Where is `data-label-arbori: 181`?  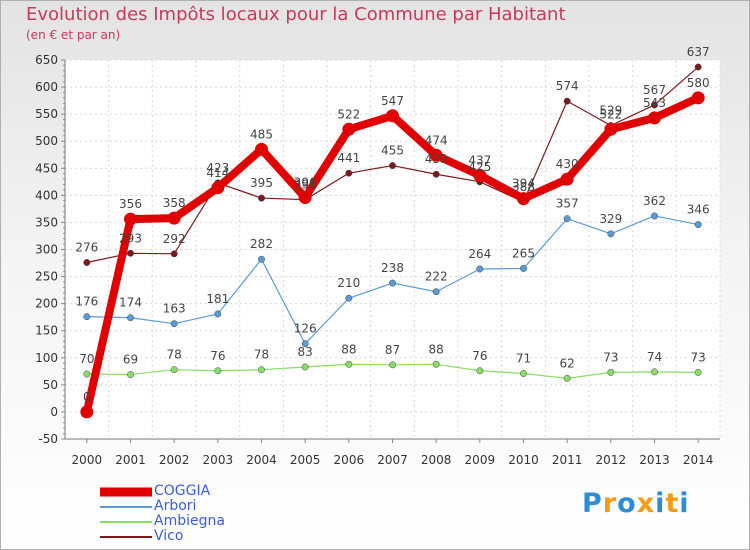
data-label-arbori: 181 is located at coordinates (217, 299).